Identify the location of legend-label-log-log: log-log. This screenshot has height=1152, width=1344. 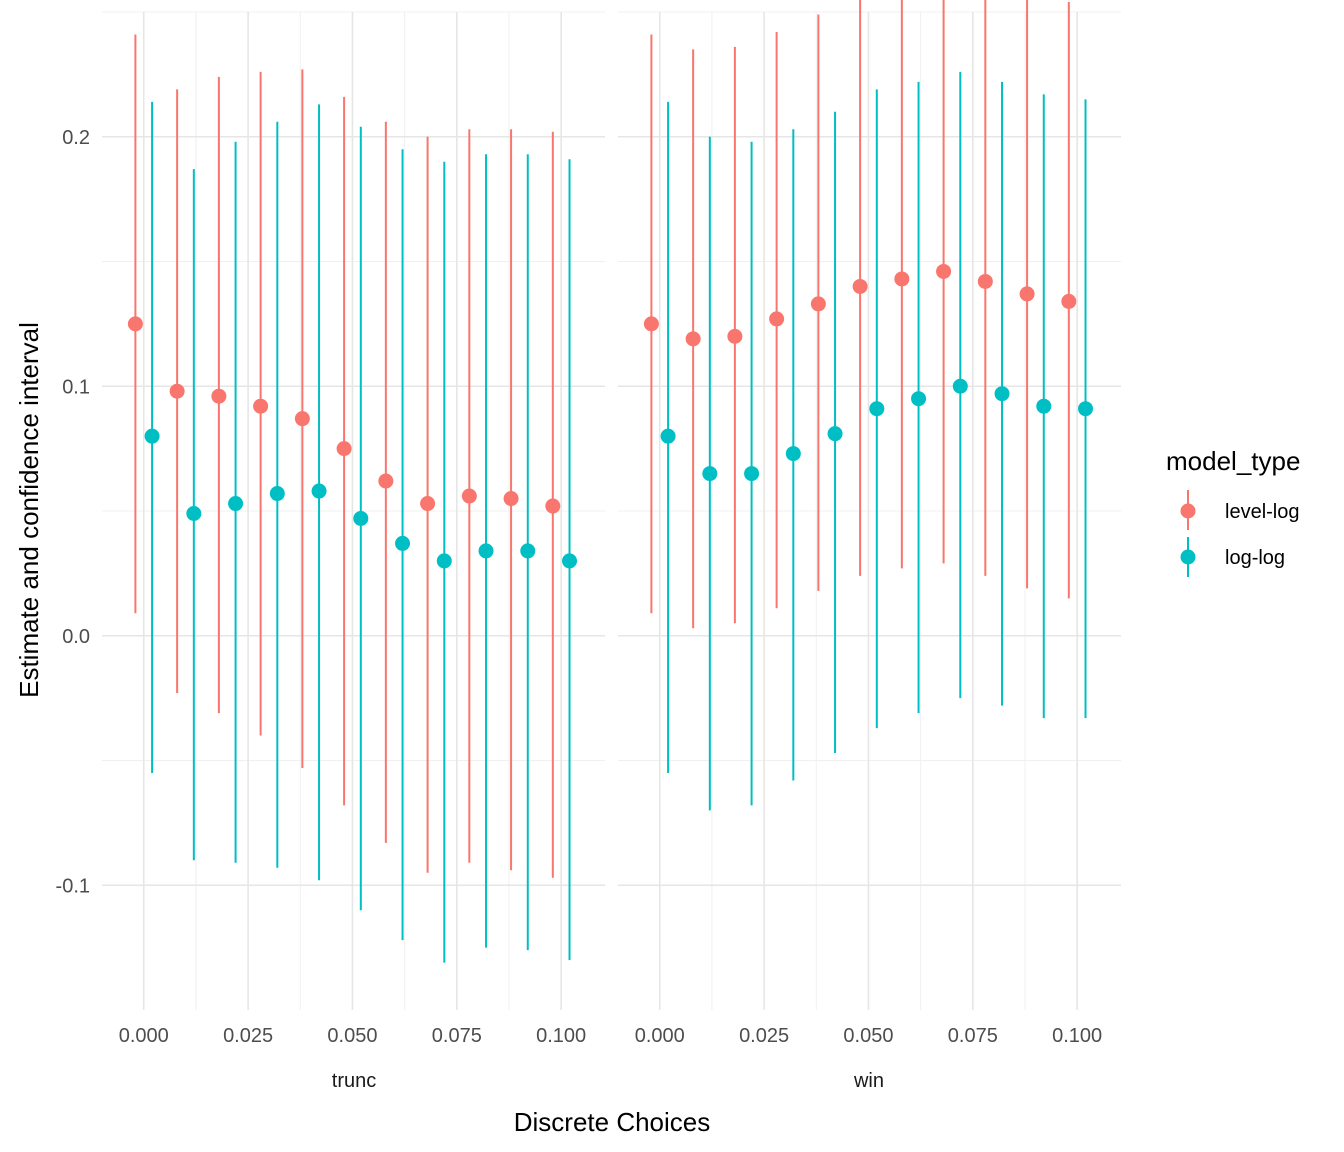
(1255, 558).